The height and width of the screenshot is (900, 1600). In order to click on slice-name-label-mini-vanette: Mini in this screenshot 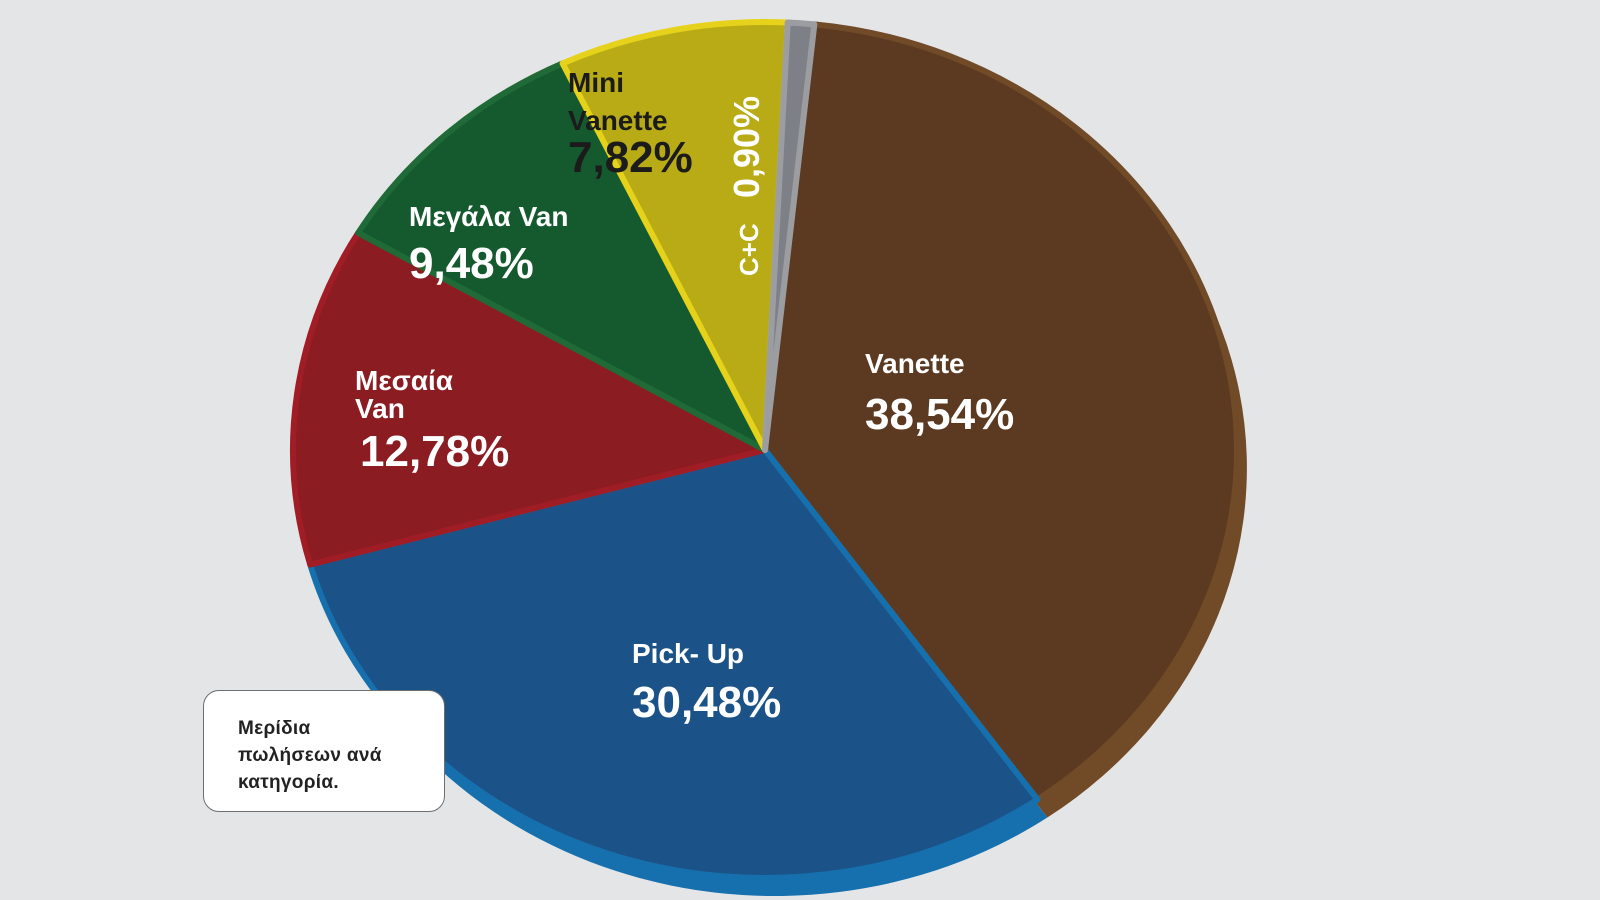, I will do `click(596, 82)`.